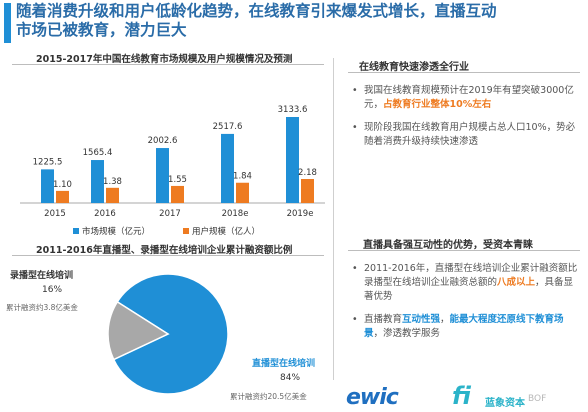 The width and height of the screenshot is (588, 412). What do you see at coordinates (105, 214) in the screenshot?
I see `x-tick-label: 2016` at bounding box center [105, 214].